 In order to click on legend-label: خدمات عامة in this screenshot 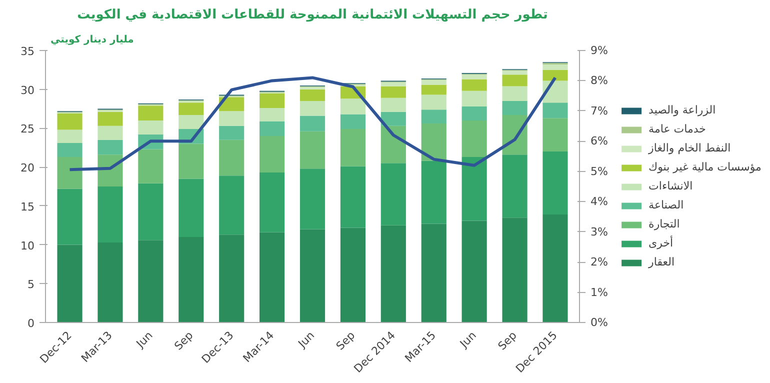, I will do `click(677, 129)`.